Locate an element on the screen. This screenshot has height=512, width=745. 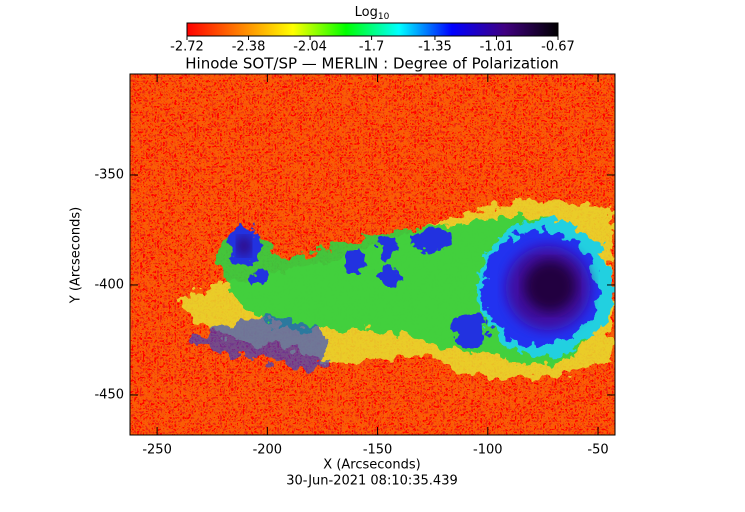
x-tick-label: -250 is located at coordinates (157, 450).